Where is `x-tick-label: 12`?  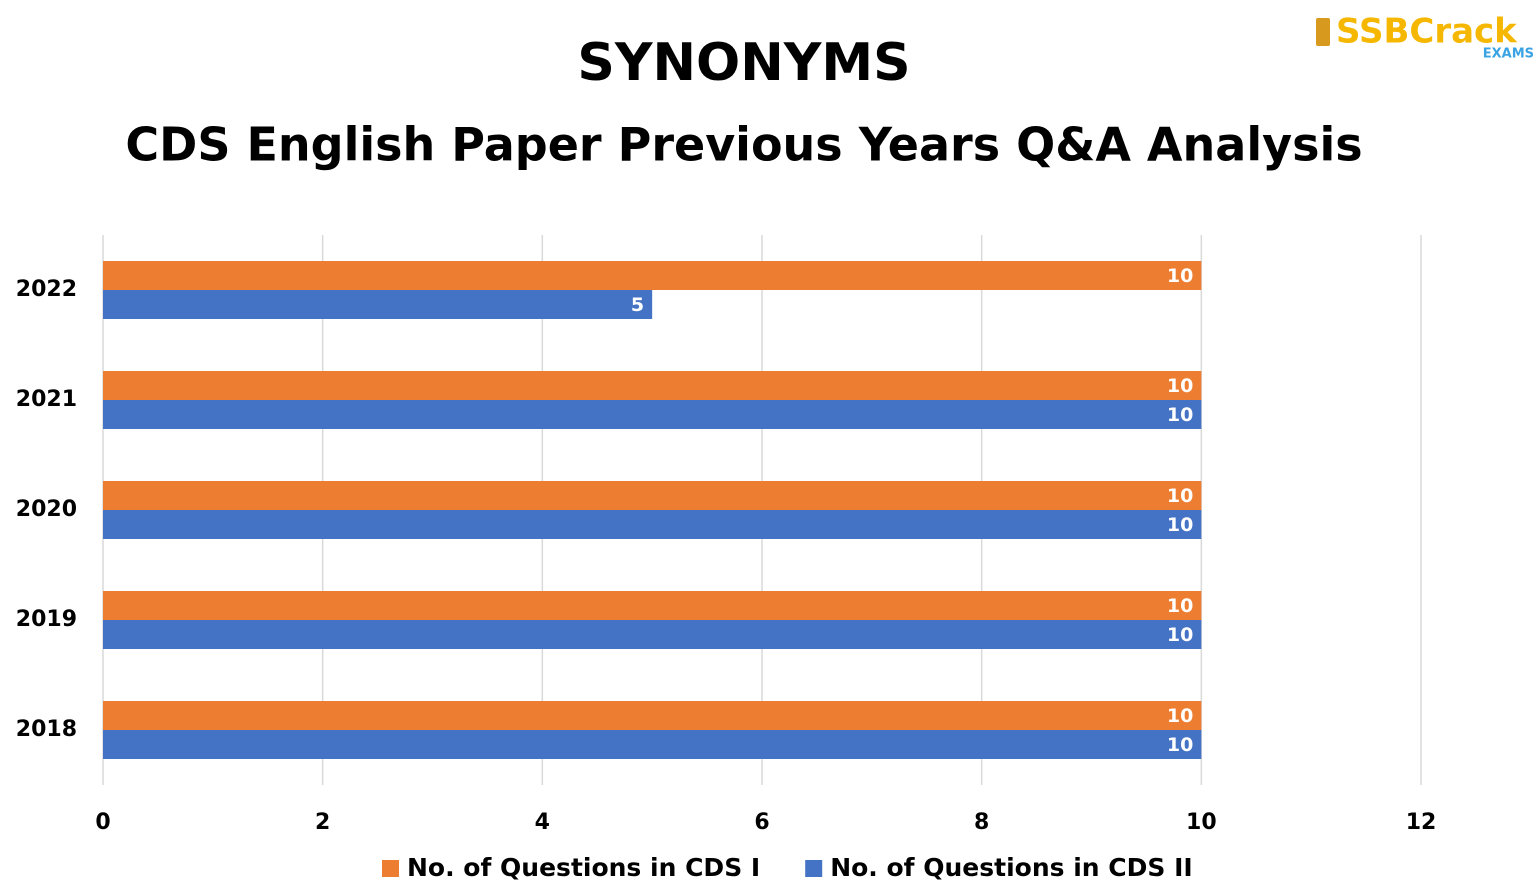 x-tick-label: 12 is located at coordinates (1421, 822).